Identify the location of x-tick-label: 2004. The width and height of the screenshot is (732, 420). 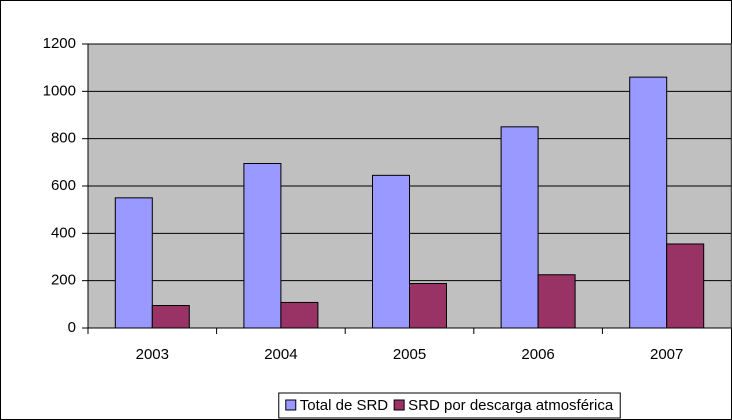
(280, 354).